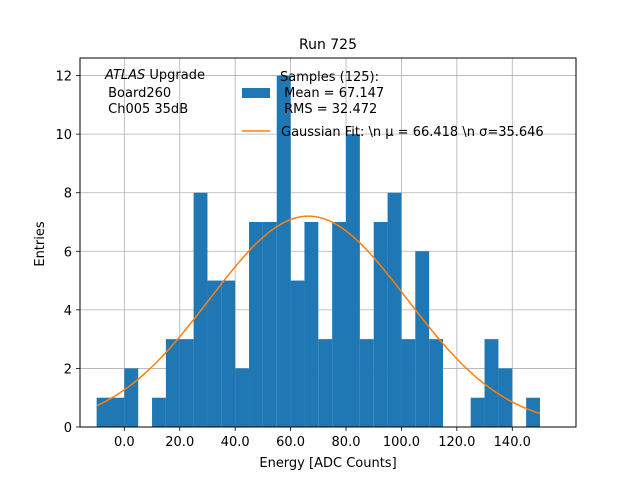  I want to click on legend-histogram-line: Mean = 67.147, so click(332, 93).